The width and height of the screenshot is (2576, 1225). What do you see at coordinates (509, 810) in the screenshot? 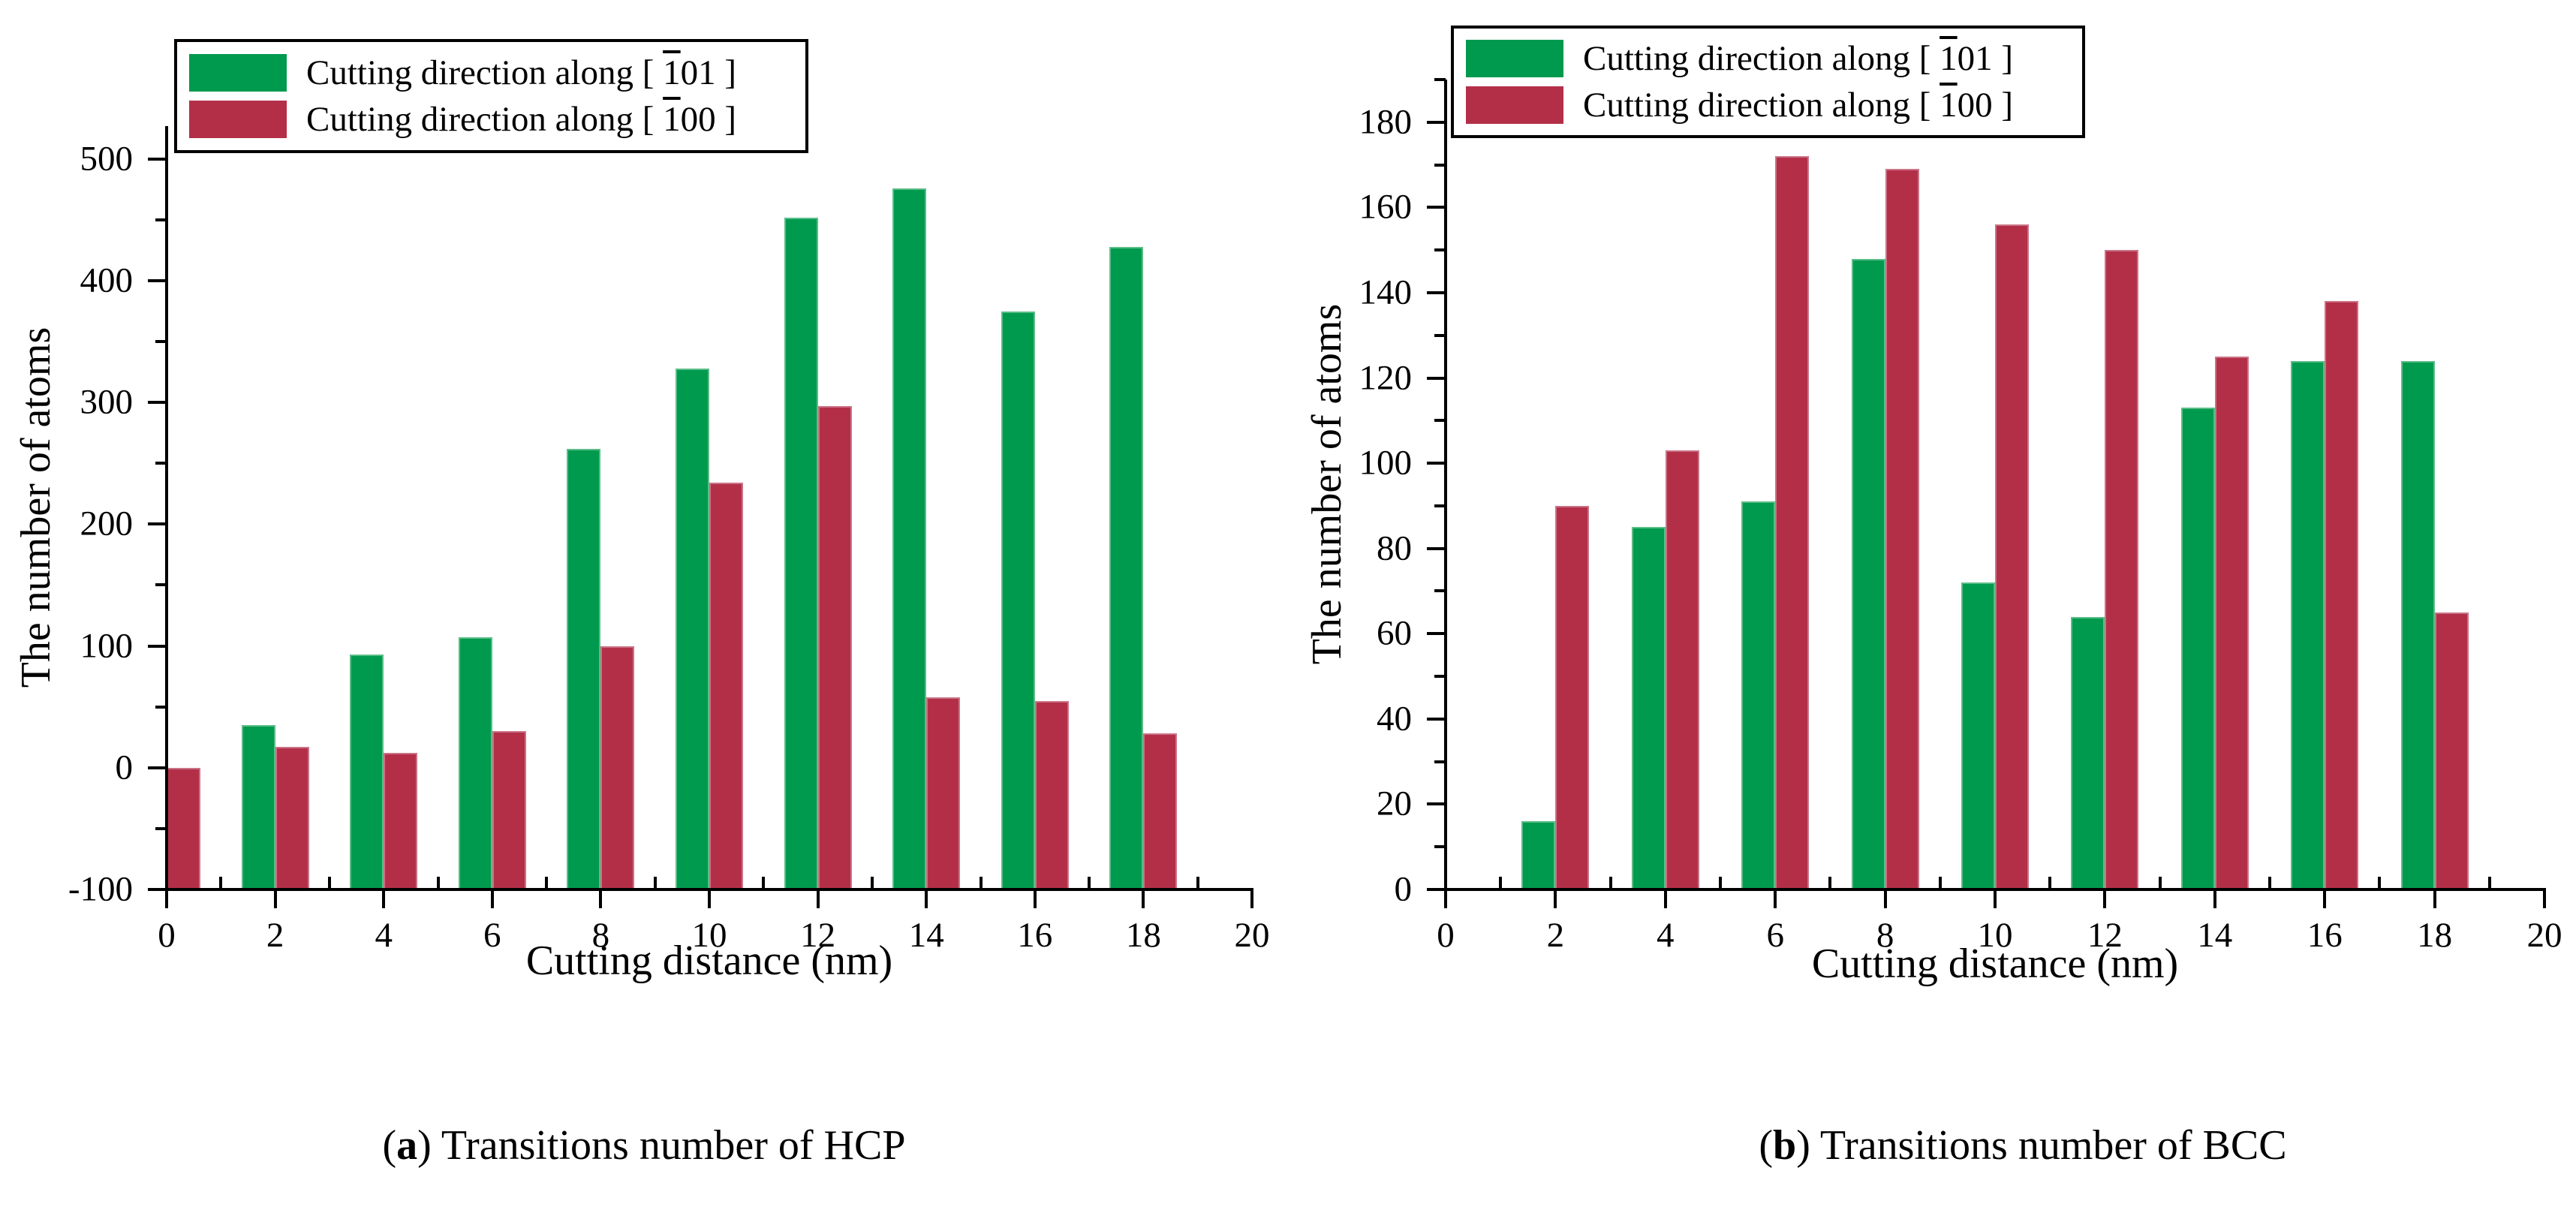
I see `bar-hcp-crimson-x6` at bounding box center [509, 810].